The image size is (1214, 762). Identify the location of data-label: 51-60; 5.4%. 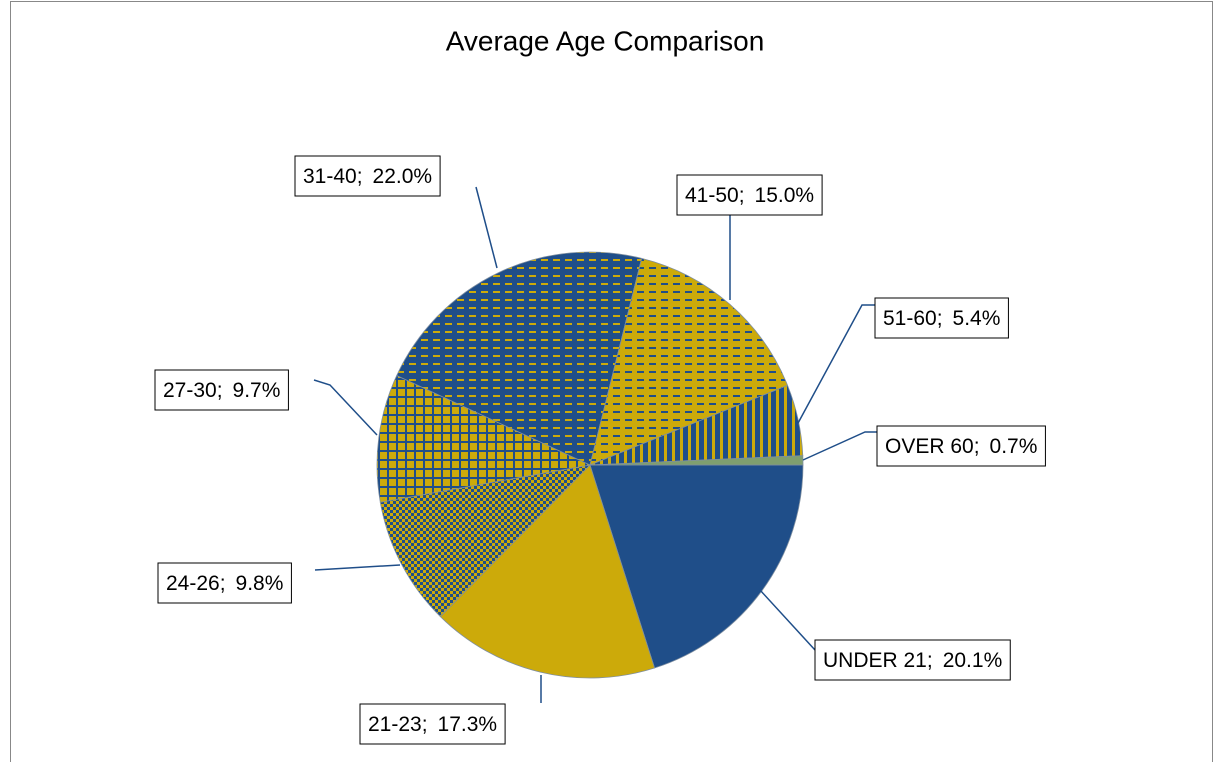
(941, 318).